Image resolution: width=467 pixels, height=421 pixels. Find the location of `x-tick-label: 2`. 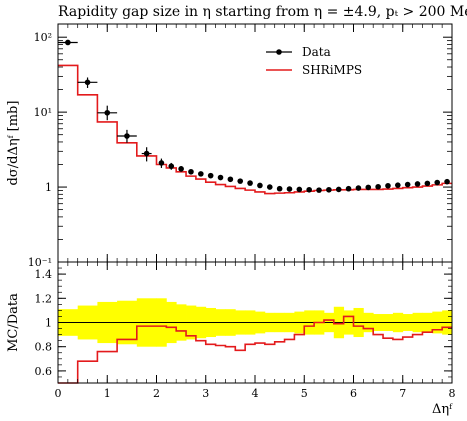

x-tick-label: 2 is located at coordinates (156, 393).